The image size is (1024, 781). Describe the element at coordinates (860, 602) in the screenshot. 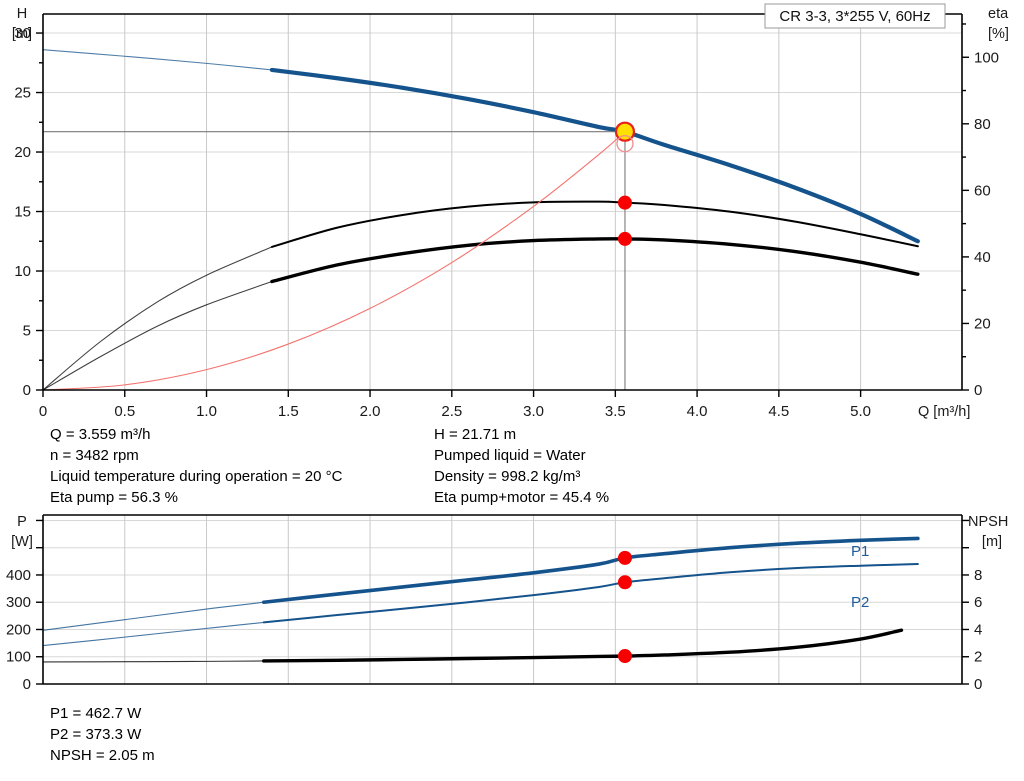

I see `p2-curve-label: P2` at that location.